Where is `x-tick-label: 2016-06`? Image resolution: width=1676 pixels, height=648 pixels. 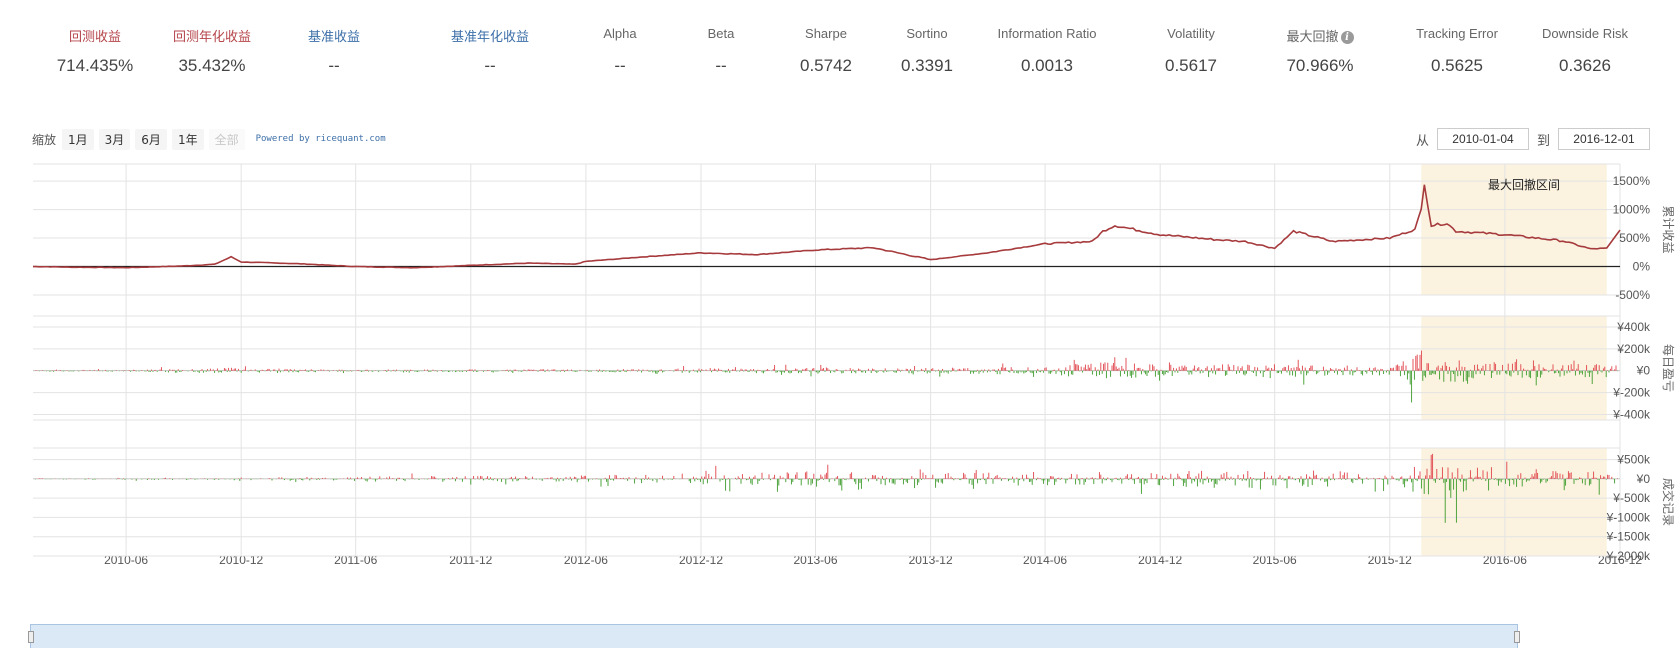
x-tick-label: 2016-06 is located at coordinates (1505, 560).